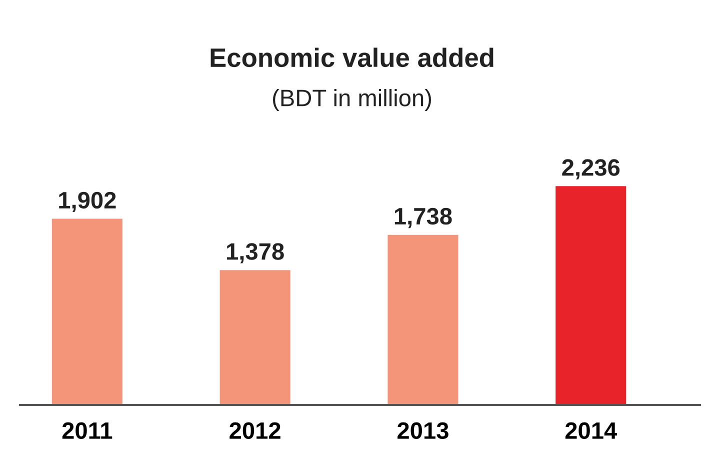 This screenshot has height=458, width=704. Describe the element at coordinates (423, 431) in the screenshot. I see `x-tick-label: 2013` at that location.